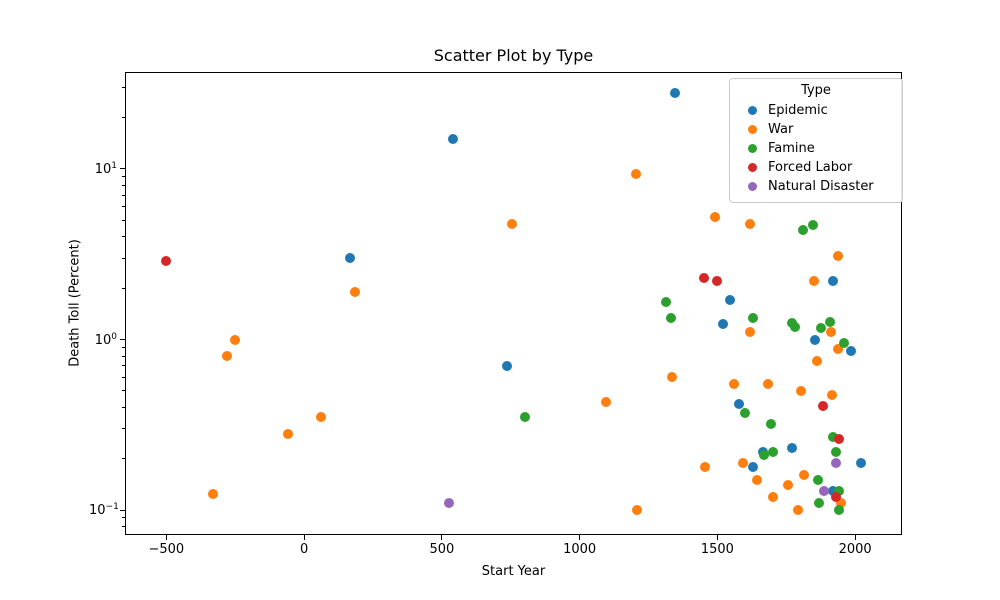  I want to click on x-tick-label: 2000, so click(855, 549).